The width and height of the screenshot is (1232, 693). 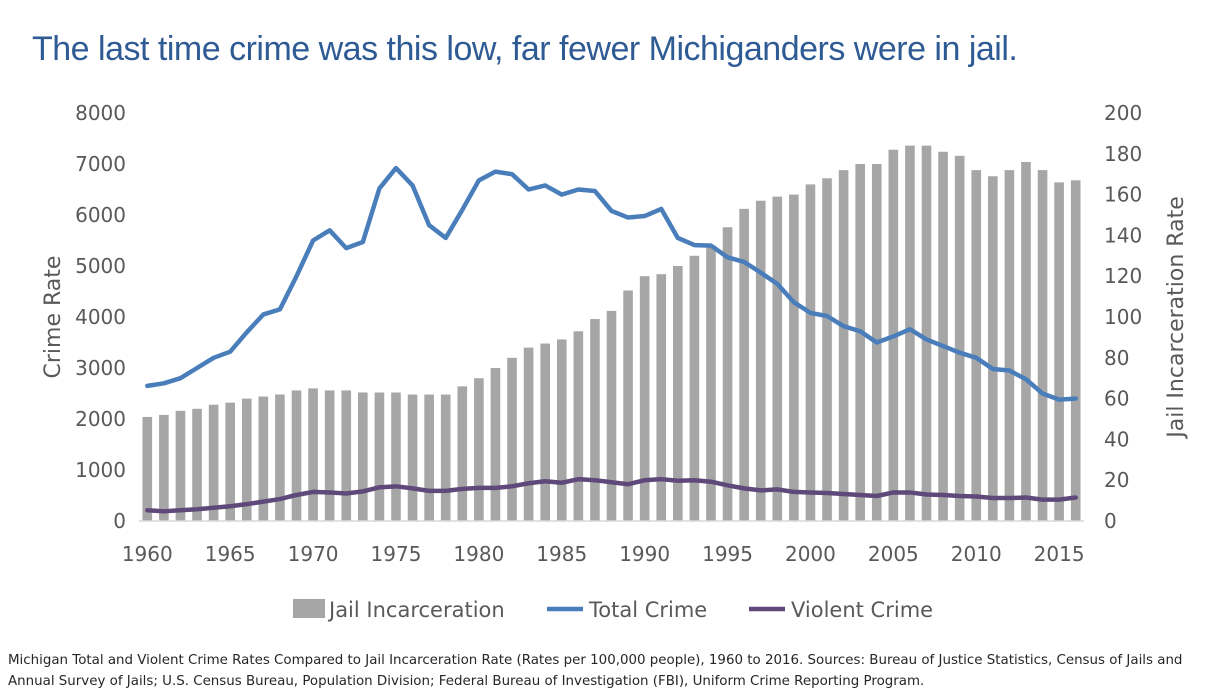 What do you see at coordinates (363, 456) in the screenshot?
I see `jail-bar-1973` at bounding box center [363, 456].